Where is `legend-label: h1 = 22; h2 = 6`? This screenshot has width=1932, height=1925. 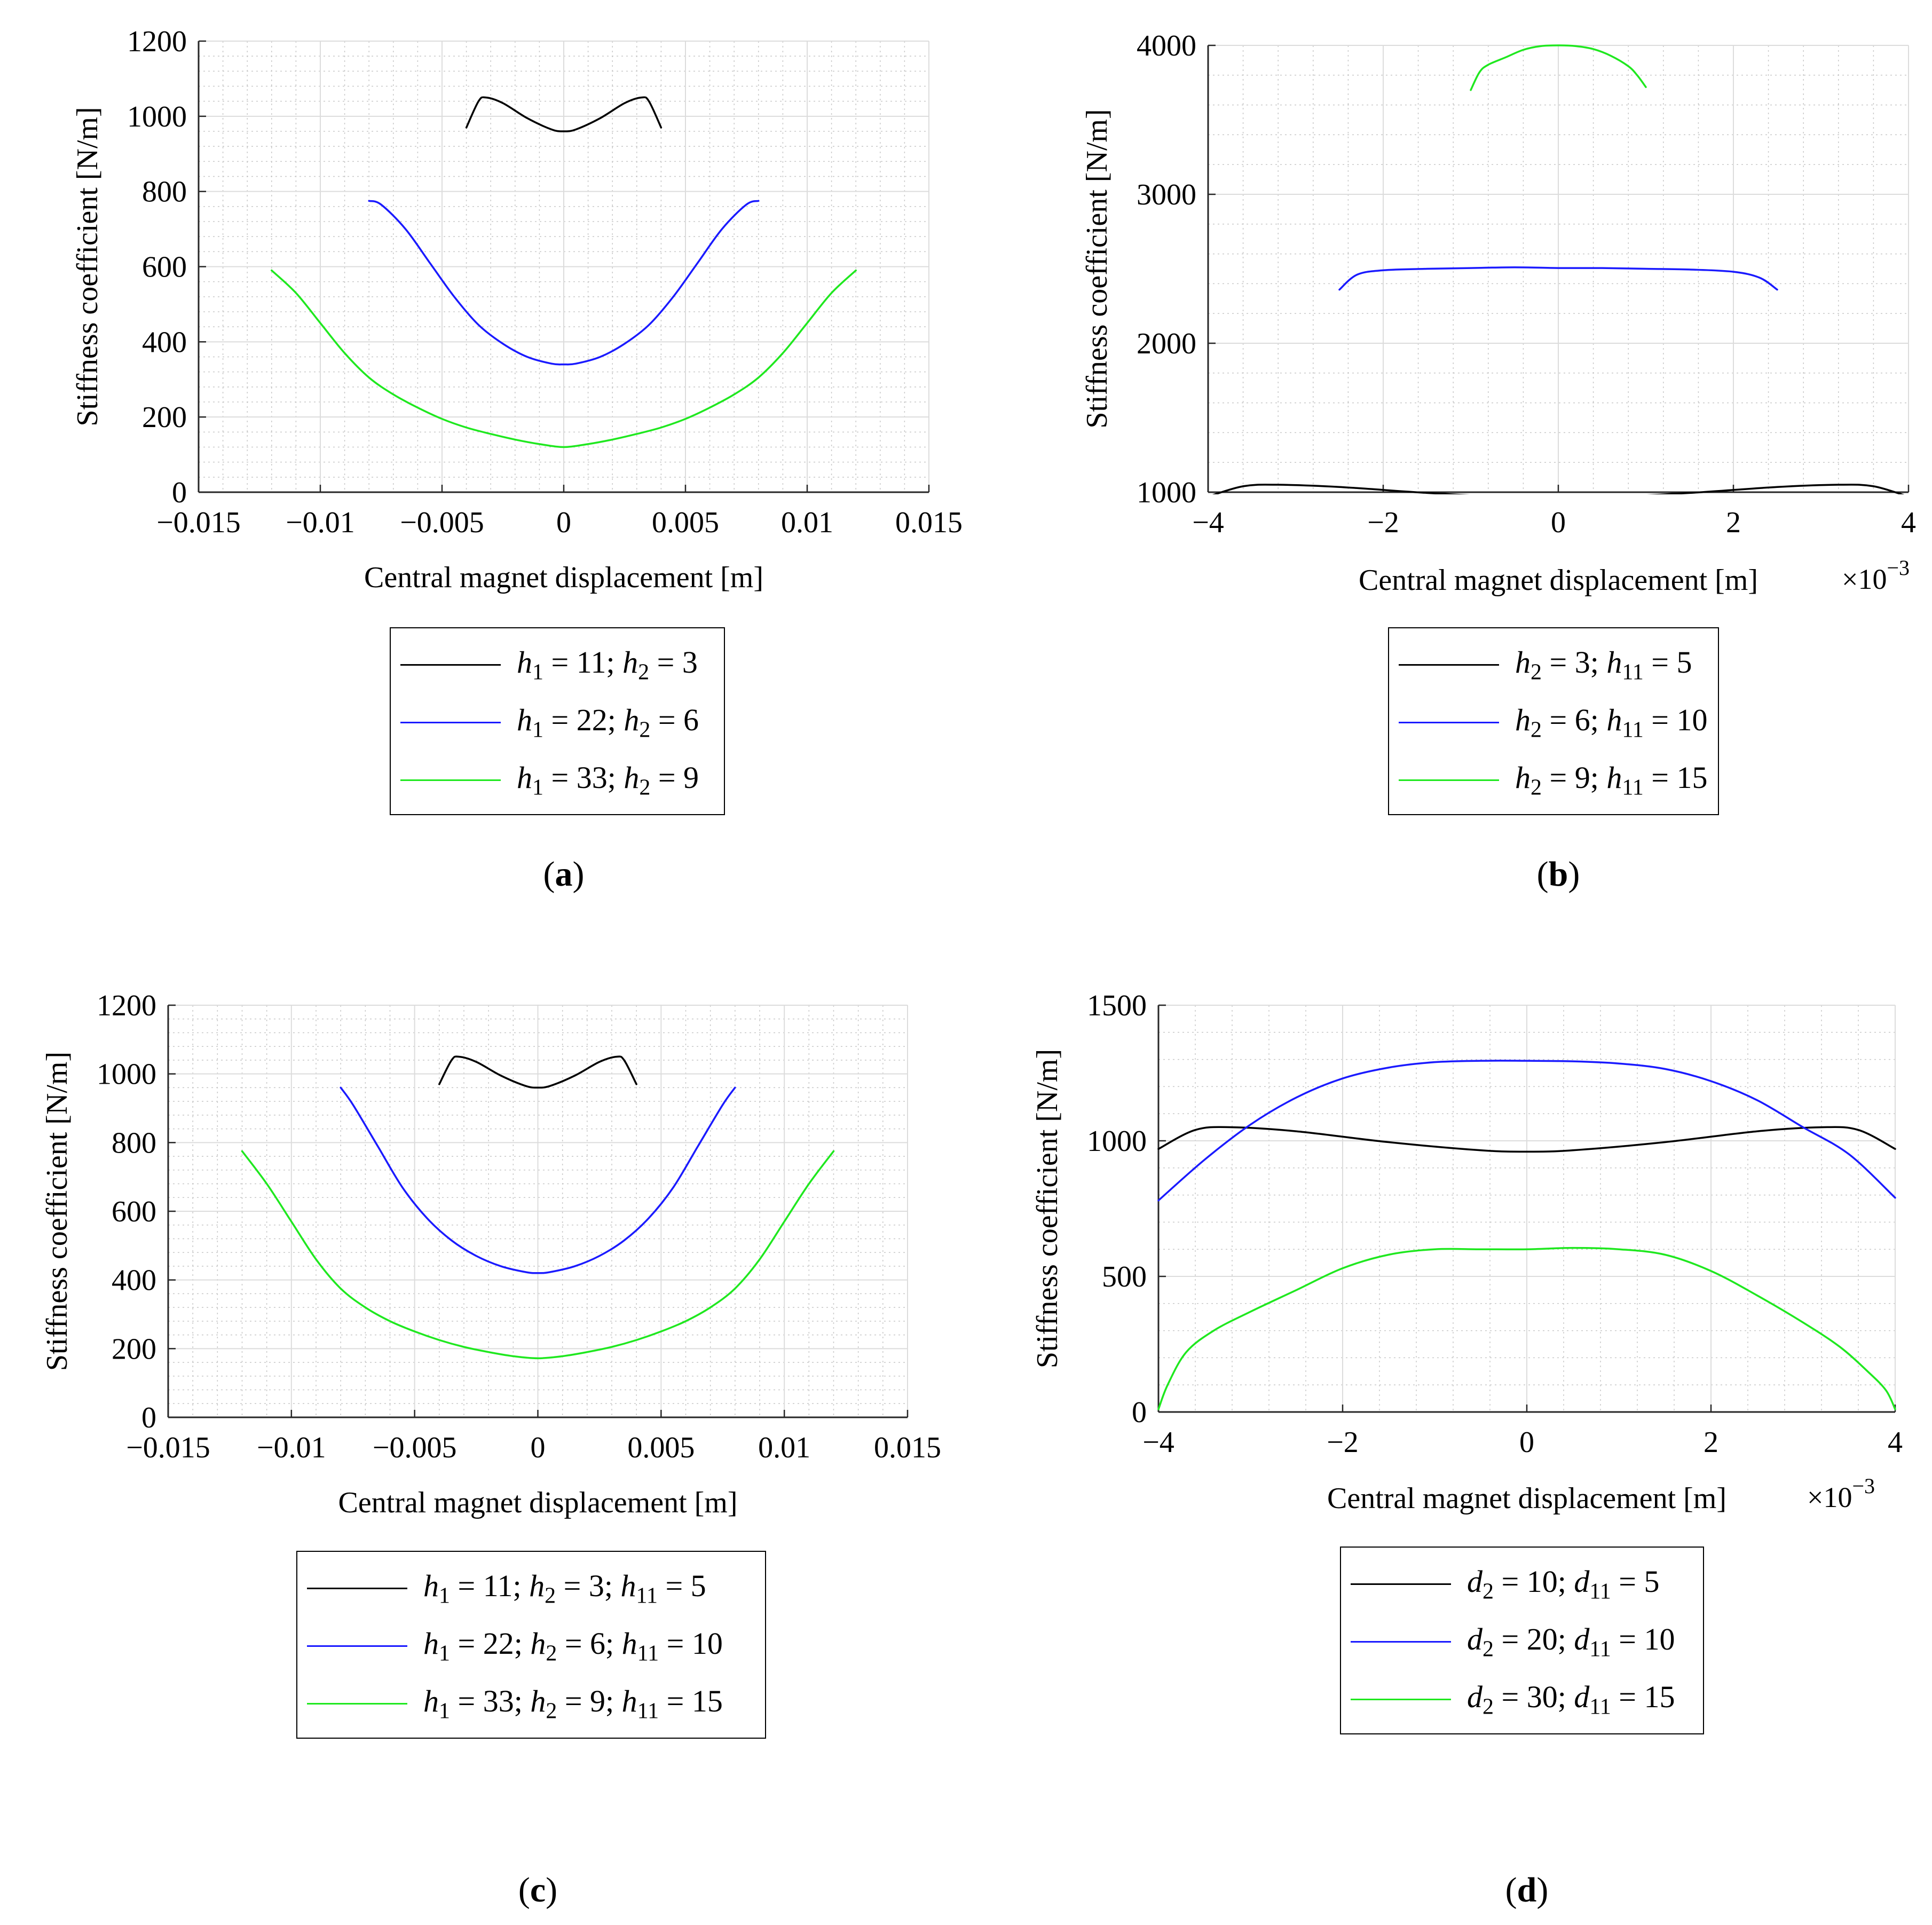
legend-label: h1 = 22; h2 = 6 is located at coordinates (608, 722).